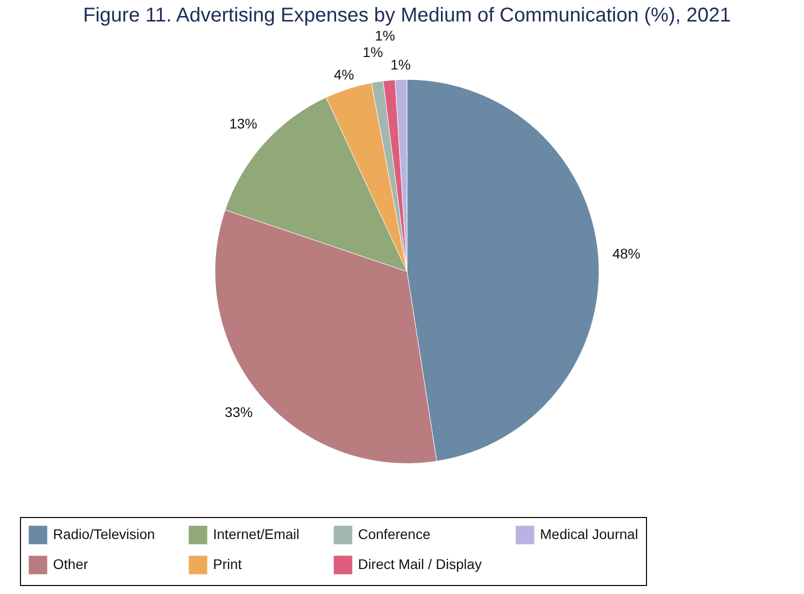 Image resolution: width=804 pixels, height=594 pixels. What do you see at coordinates (344, 74) in the screenshot?
I see `data-label: 4%` at bounding box center [344, 74].